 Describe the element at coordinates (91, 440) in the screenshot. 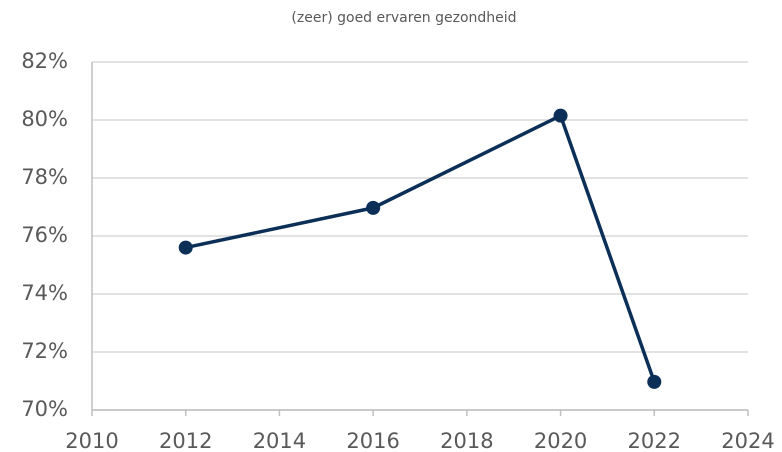

I see `x-tick-label: 2010` at that location.